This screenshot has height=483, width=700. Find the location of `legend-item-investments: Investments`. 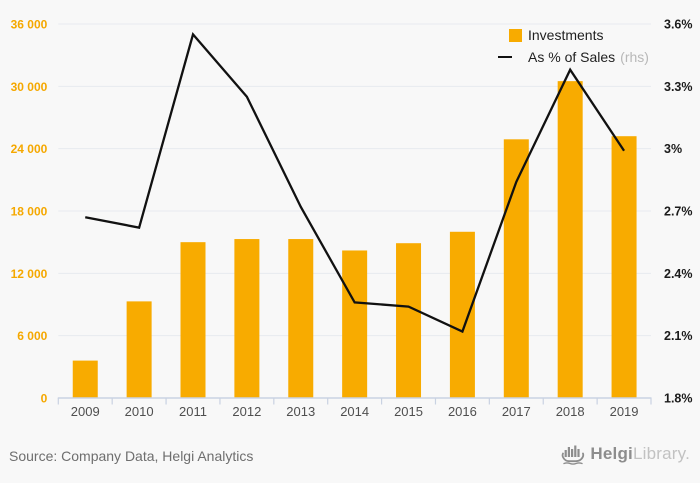

legend-item-investments: Investments is located at coordinates (573, 35).